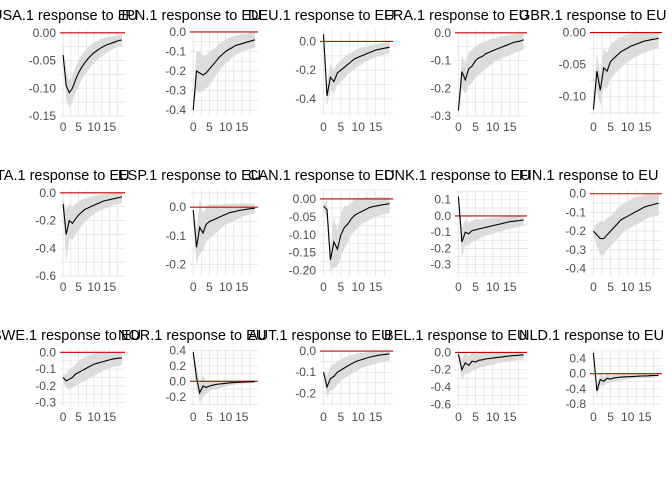  I want to click on irf-panel: 0.0 -0.2 -0.4 0 5 10 15, so click(344, 82).